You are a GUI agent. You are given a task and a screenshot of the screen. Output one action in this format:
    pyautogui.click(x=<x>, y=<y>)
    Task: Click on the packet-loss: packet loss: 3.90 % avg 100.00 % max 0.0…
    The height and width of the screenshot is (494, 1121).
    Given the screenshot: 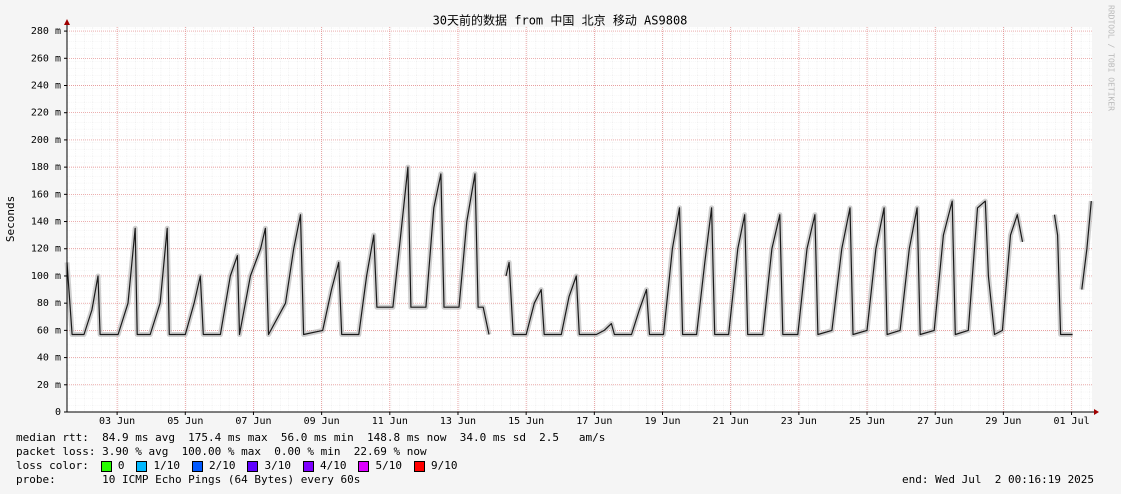 What is the action you would take?
    pyautogui.click(x=221, y=451)
    